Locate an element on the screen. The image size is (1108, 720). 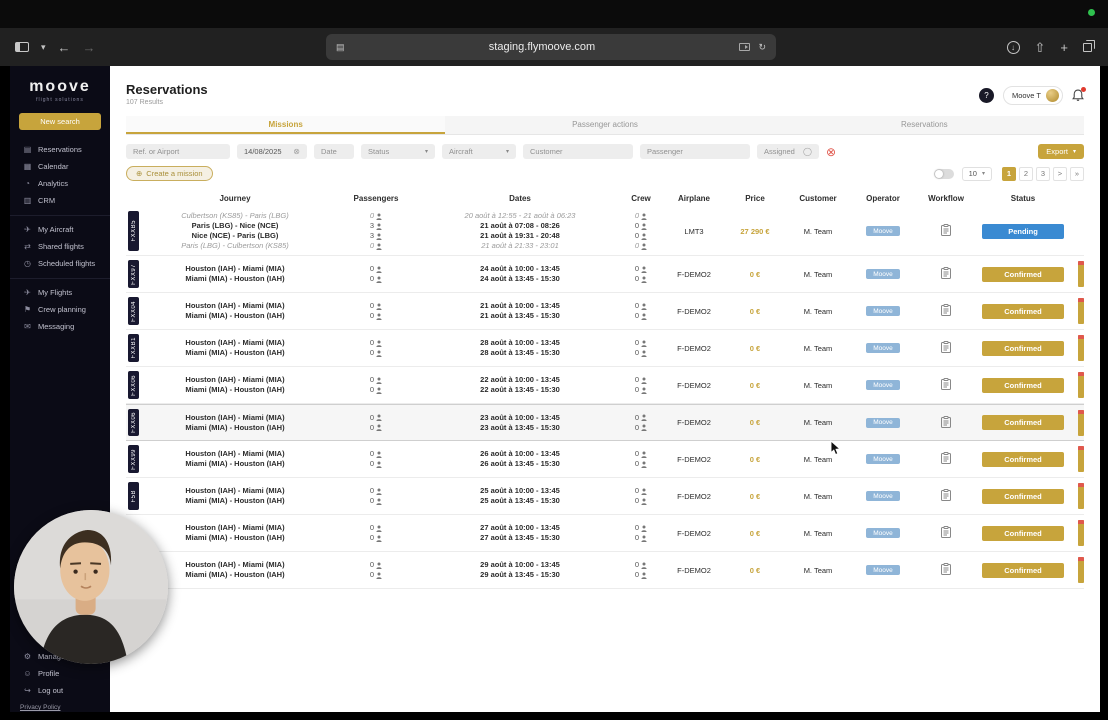
profile-icon: ☺ is located at coordinates (27, 673).